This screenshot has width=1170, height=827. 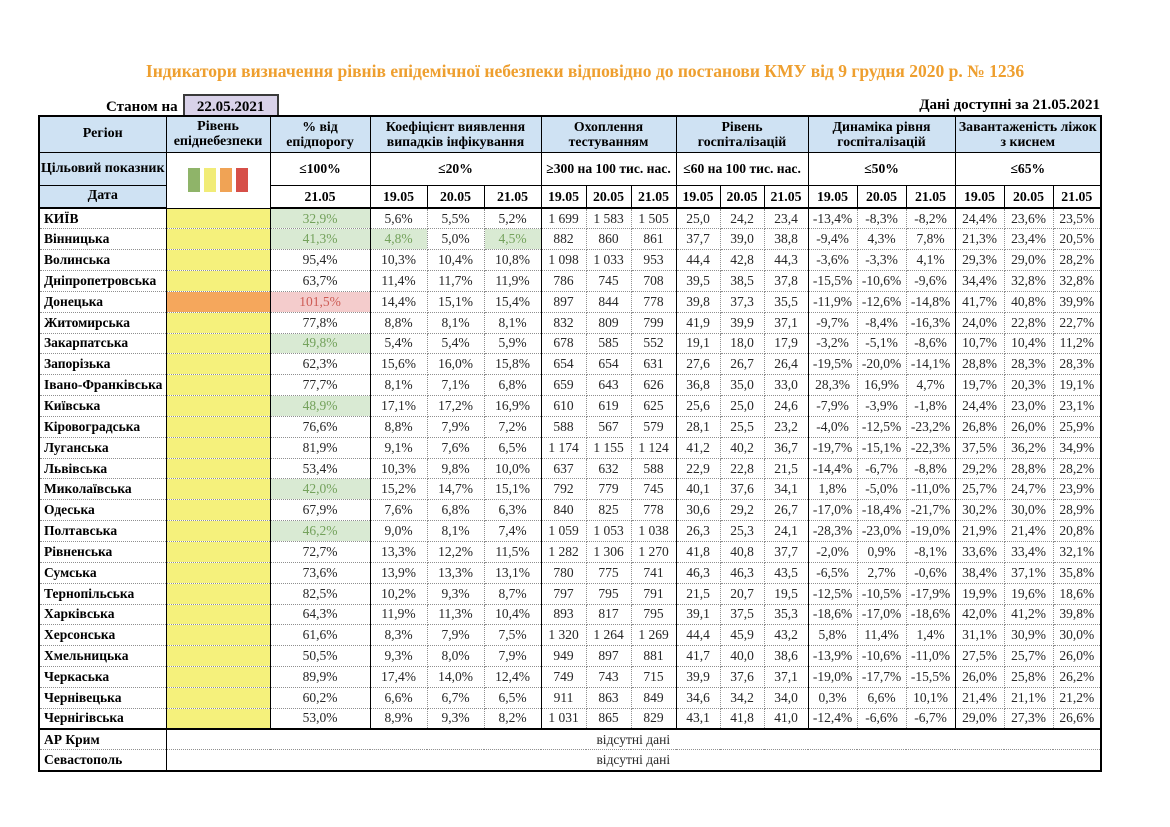 What do you see at coordinates (242, 180) in the screenshot?
I see `legend-red-swatch` at bounding box center [242, 180].